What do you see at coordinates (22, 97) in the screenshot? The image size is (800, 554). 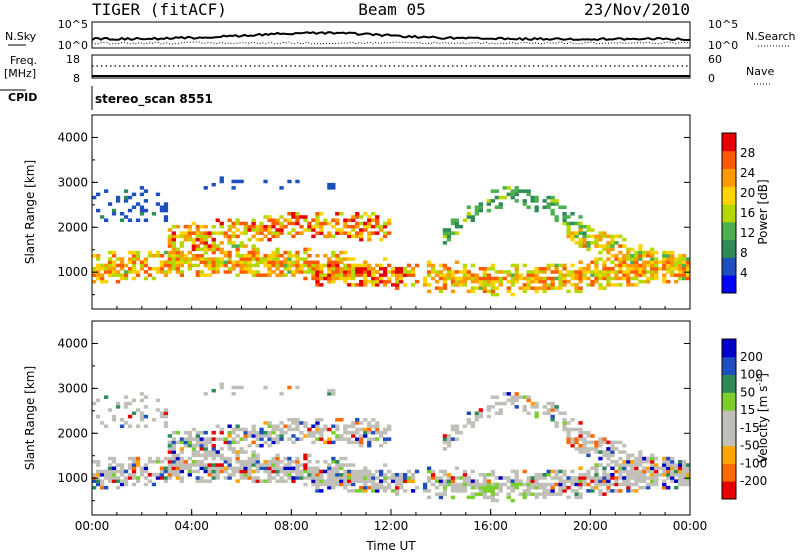 I see `cpid-label: CPID` at bounding box center [22, 97].